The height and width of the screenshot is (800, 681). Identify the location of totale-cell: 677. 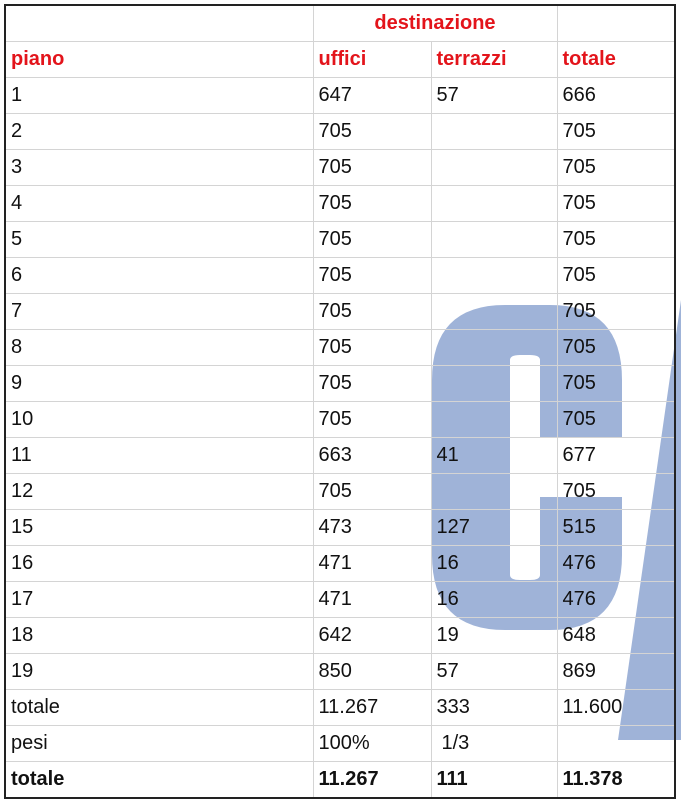
(616, 455).